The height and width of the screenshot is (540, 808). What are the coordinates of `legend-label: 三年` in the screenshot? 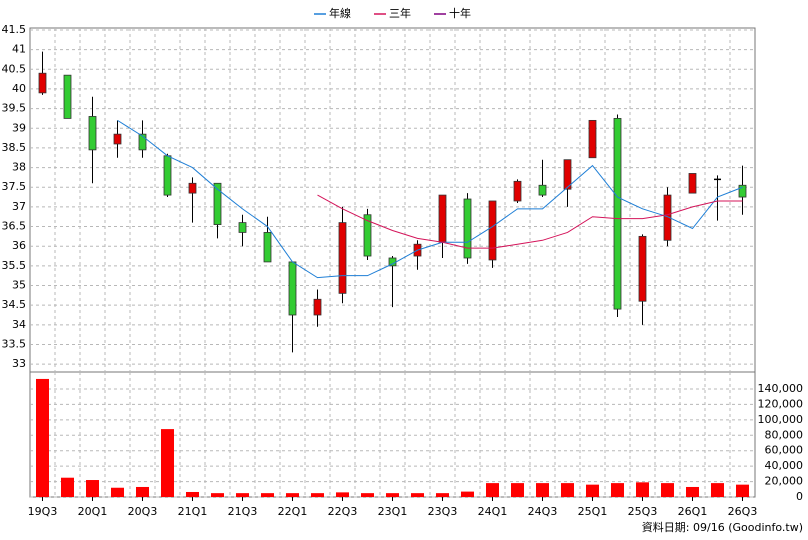 It's located at (400, 13).